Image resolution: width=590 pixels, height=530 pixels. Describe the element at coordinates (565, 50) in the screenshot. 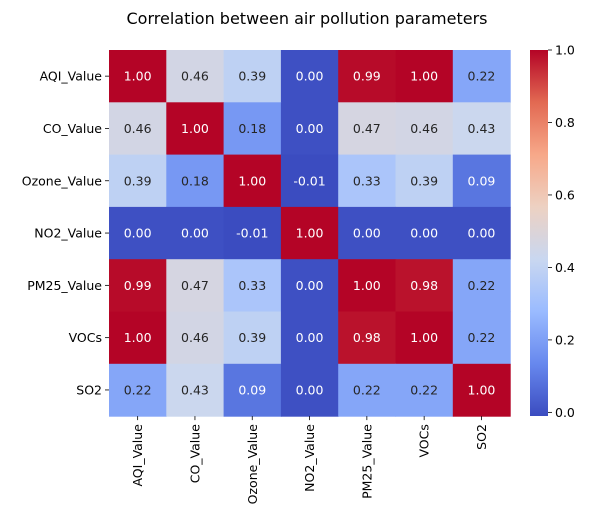

I see `colorbar-tick-label: 1.0` at that location.